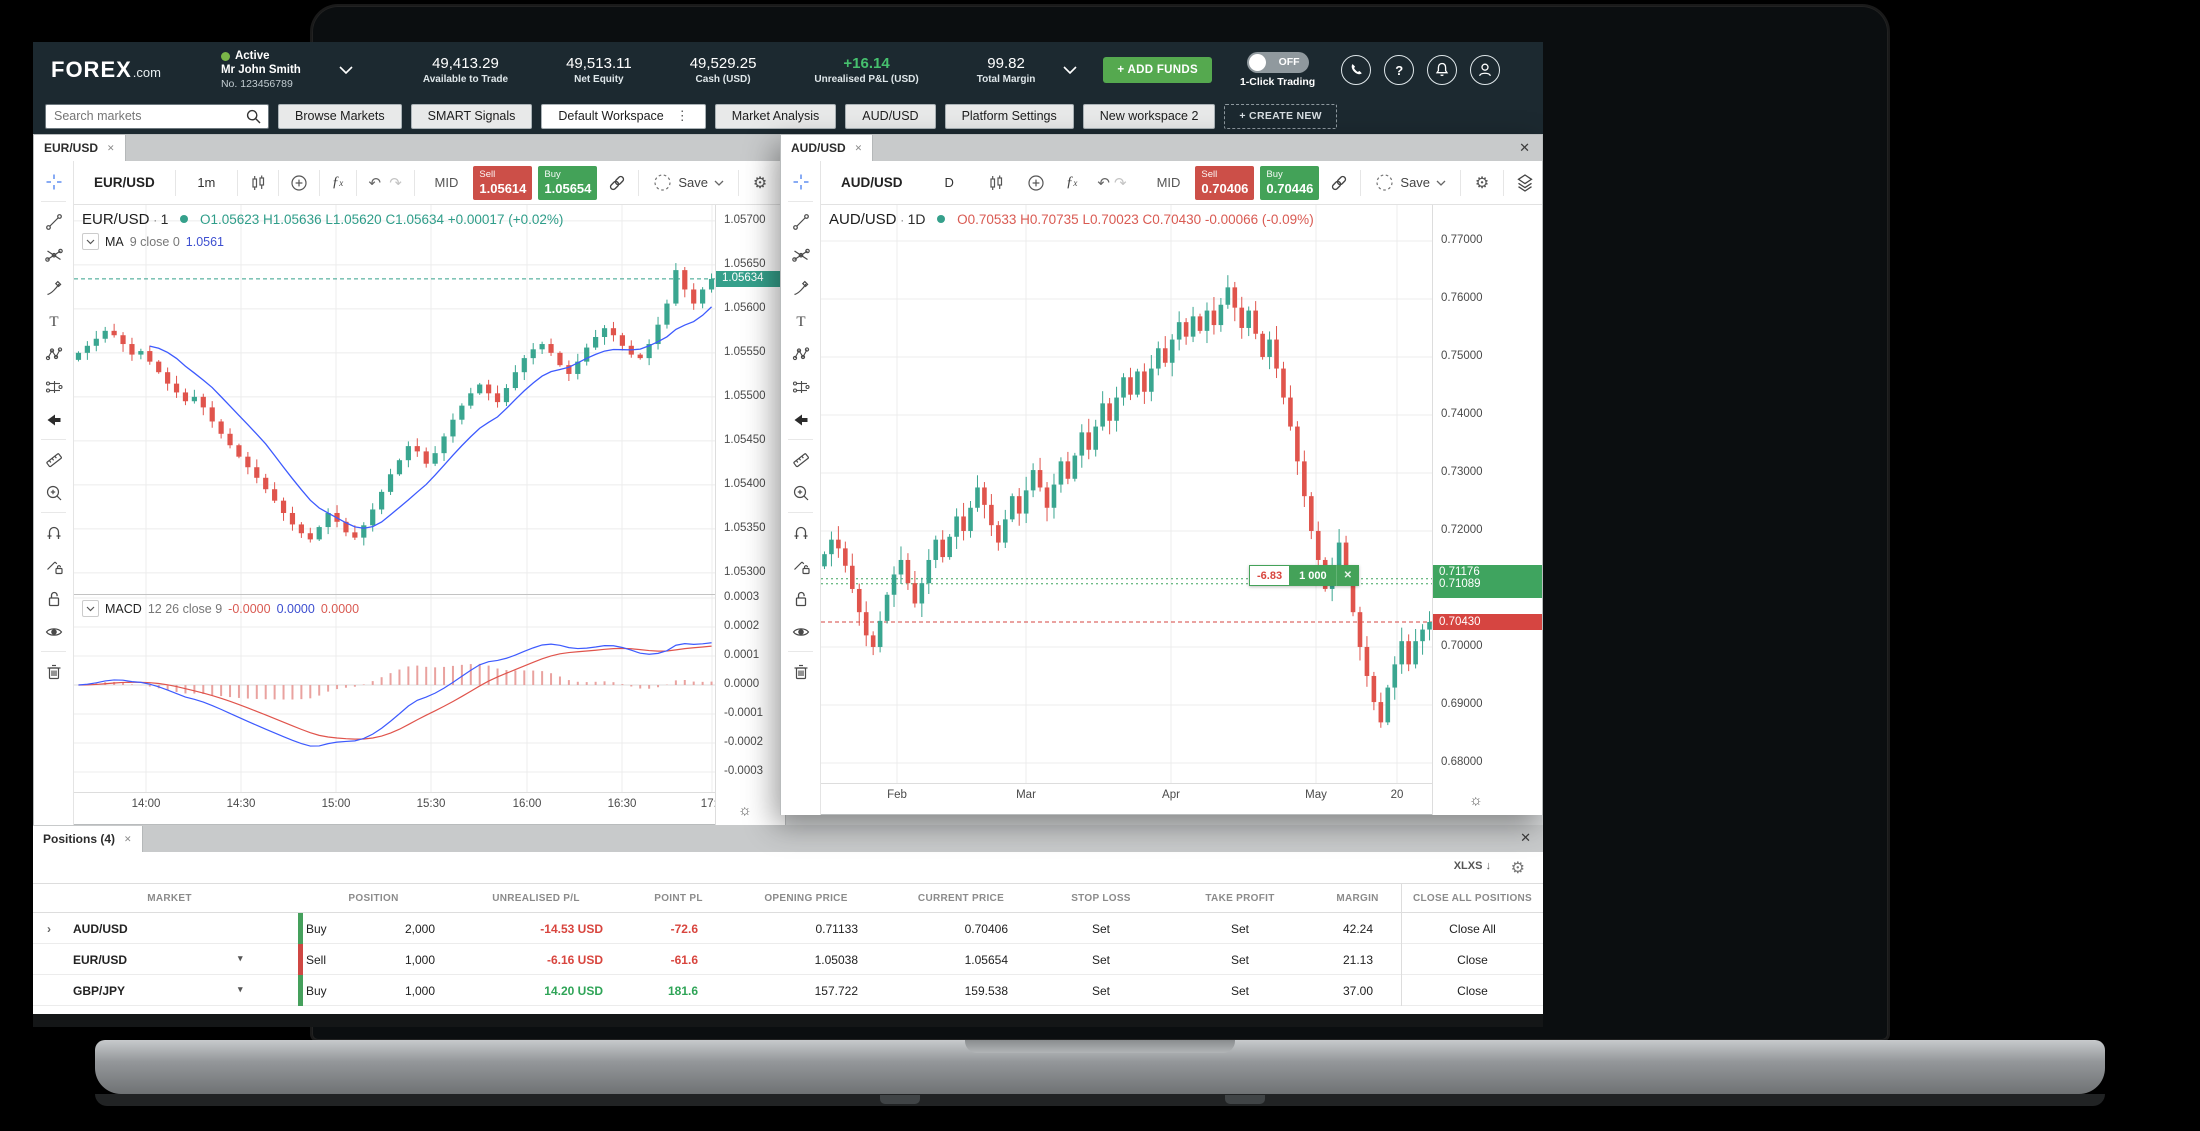 The width and height of the screenshot is (2200, 1131). Describe the element at coordinates (88, 839) in the screenshot. I see `tab-positions: Positions (4) ✕` at that location.